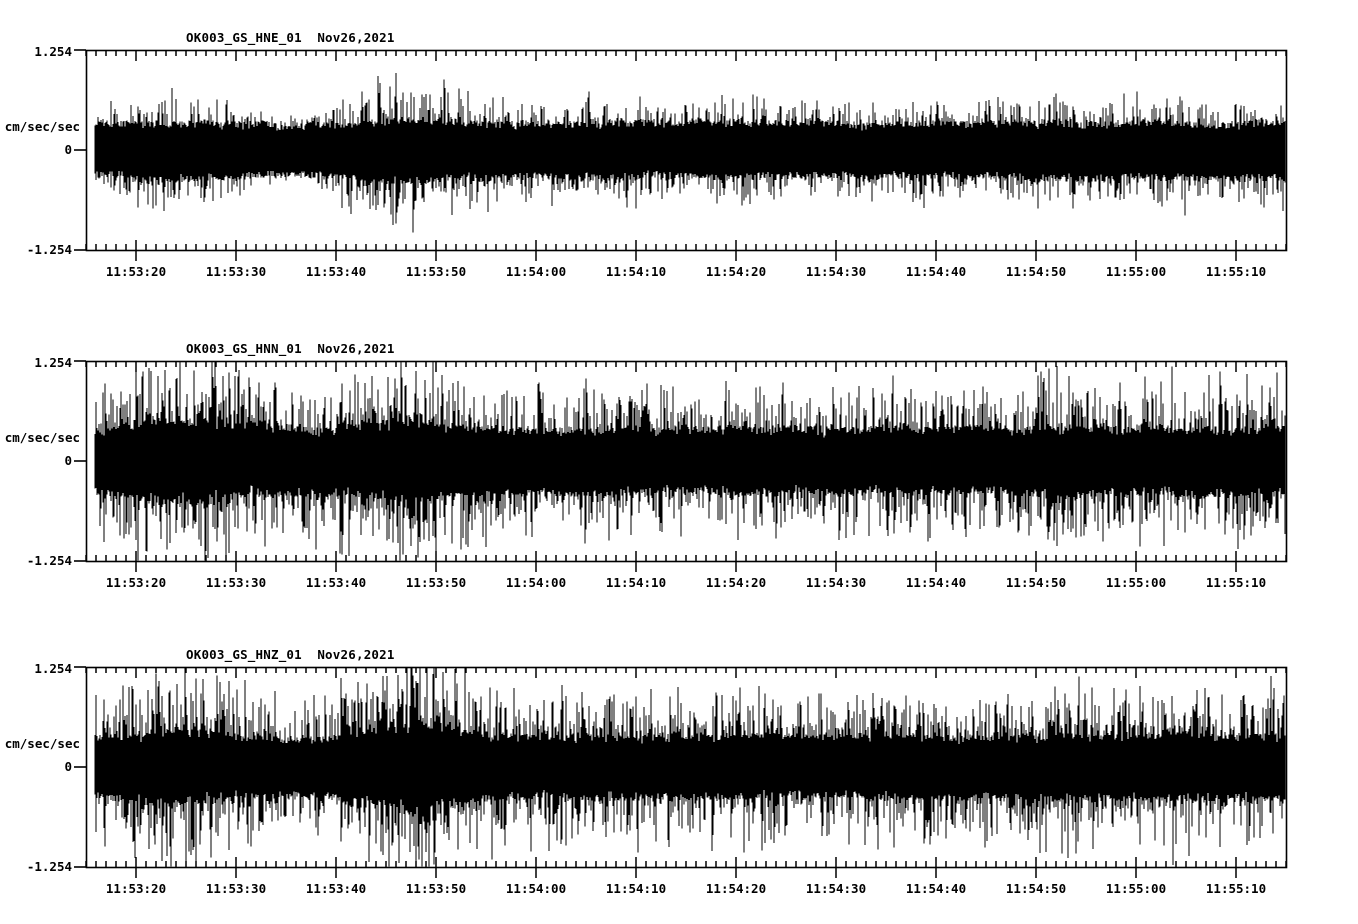 This screenshot has width=1358, height=924. What do you see at coordinates (290, 37) in the screenshot?
I see `panel-title: OK003_GS_HNE_01 Nov26,2021` at bounding box center [290, 37].